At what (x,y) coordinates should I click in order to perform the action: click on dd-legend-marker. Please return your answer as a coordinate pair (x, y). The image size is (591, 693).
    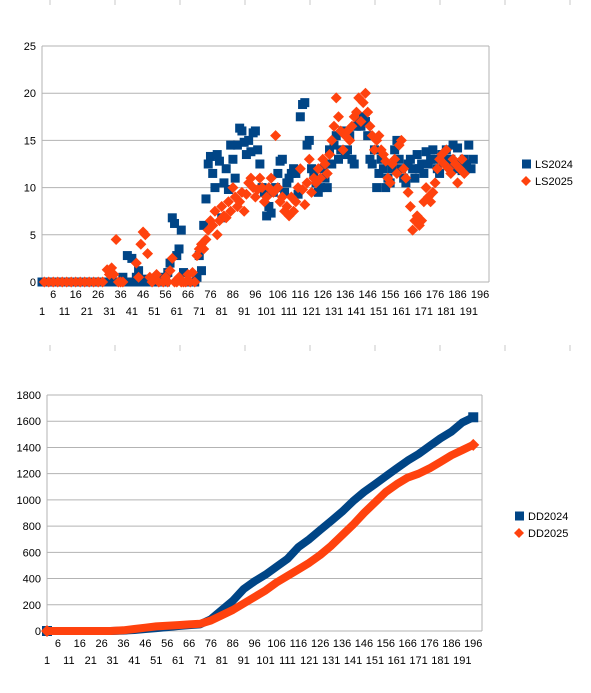
    Looking at the image, I should click on (519, 516).